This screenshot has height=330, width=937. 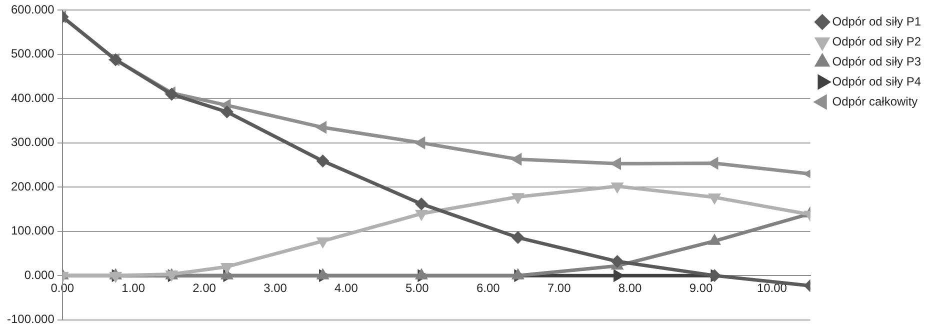 What do you see at coordinates (877, 61) in the screenshot?
I see `legend-label: Odpór od siły P3` at bounding box center [877, 61].